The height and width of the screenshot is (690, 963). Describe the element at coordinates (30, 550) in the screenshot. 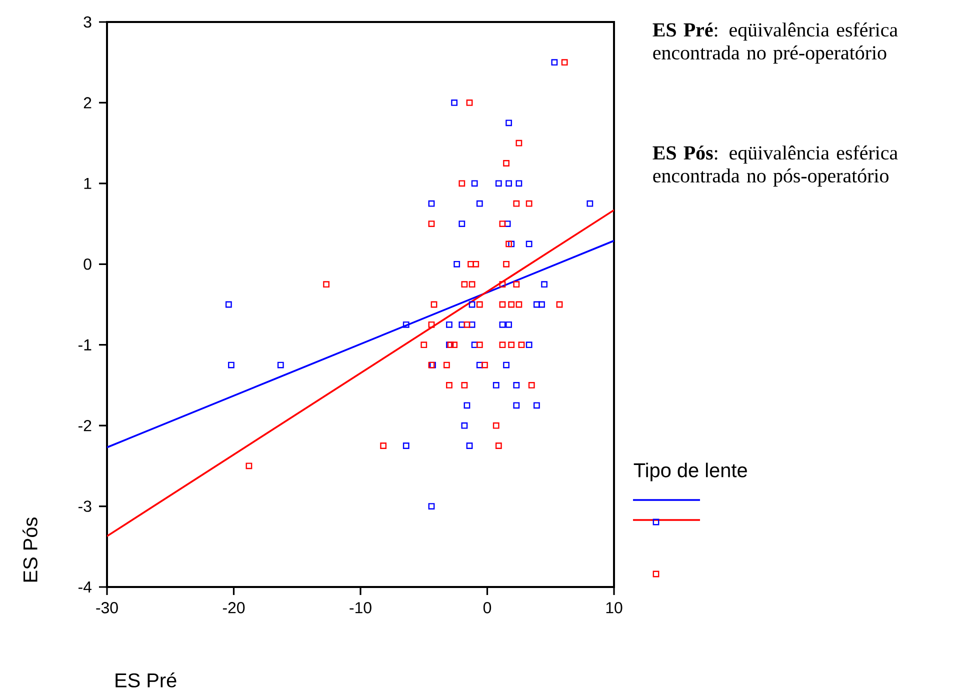

I see `y-axis-title: ES Pós` at that location.